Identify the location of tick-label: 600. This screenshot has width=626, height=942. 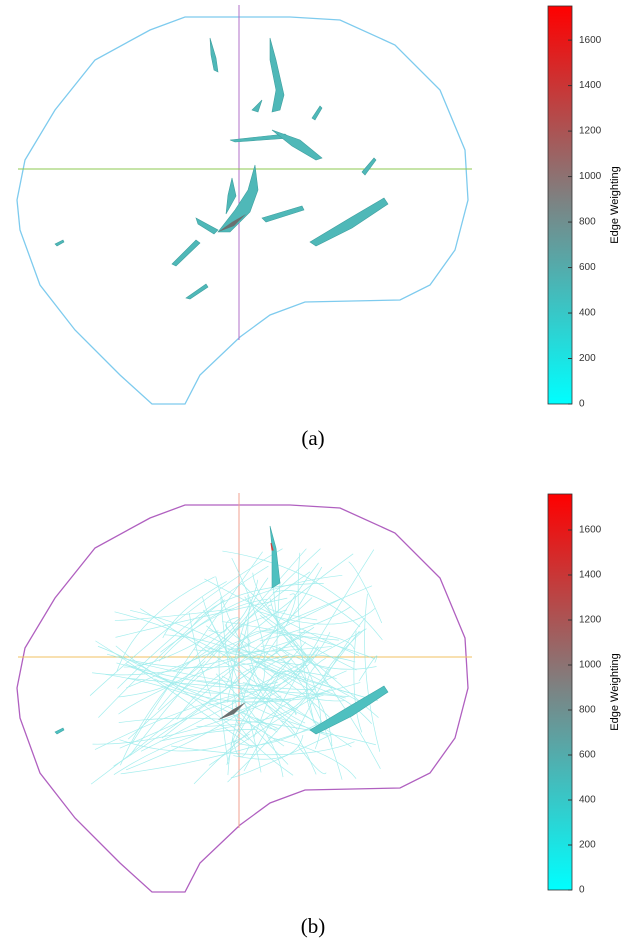
(587, 755).